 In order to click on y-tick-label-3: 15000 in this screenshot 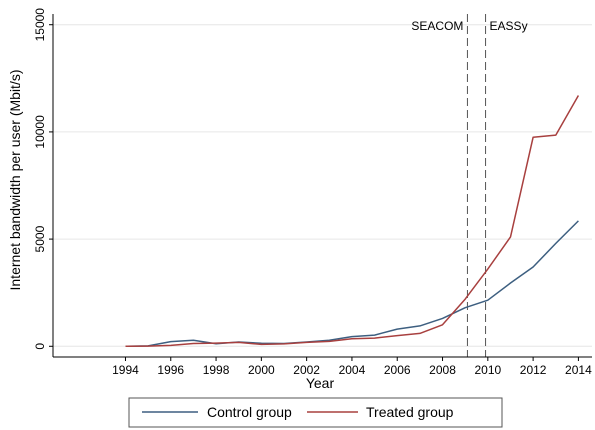, I will do `click(40, 25)`.